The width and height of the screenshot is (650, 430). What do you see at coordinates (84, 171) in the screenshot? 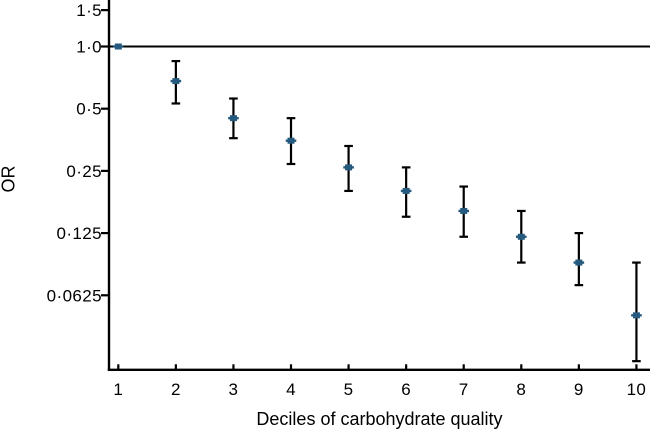
I see `y-tick-label: 0·25` at bounding box center [84, 171].